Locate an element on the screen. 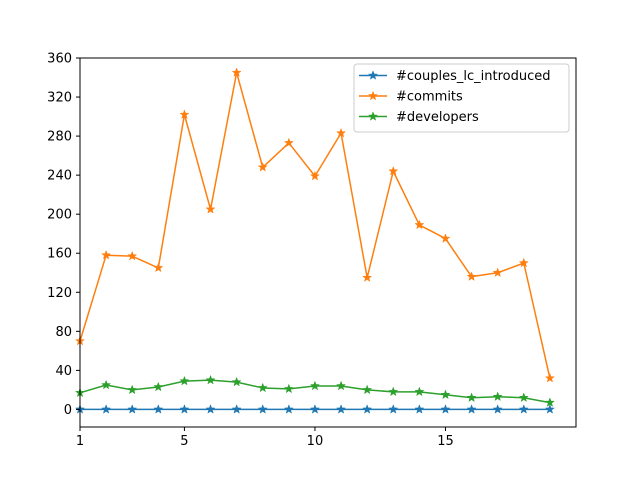 The height and width of the screenshot is (480, 640). x-tick-label: 1 is located at coordinates (80, 441).